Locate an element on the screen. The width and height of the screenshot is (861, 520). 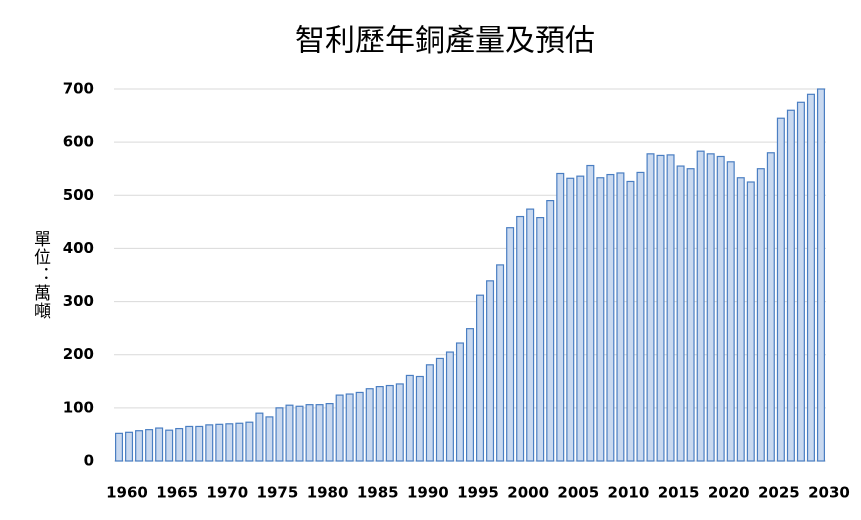
y-tick-label: 300 is located at coordinates (78, 301).